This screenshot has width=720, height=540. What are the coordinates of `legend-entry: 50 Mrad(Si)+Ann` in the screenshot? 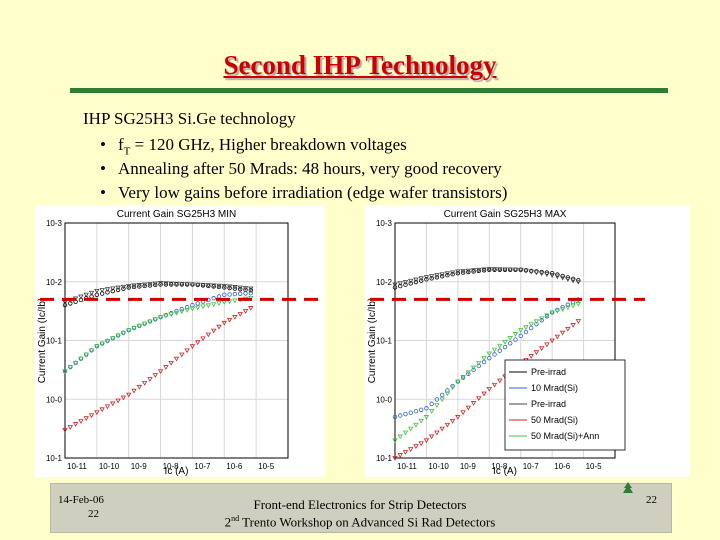 It's located at (565, 436).